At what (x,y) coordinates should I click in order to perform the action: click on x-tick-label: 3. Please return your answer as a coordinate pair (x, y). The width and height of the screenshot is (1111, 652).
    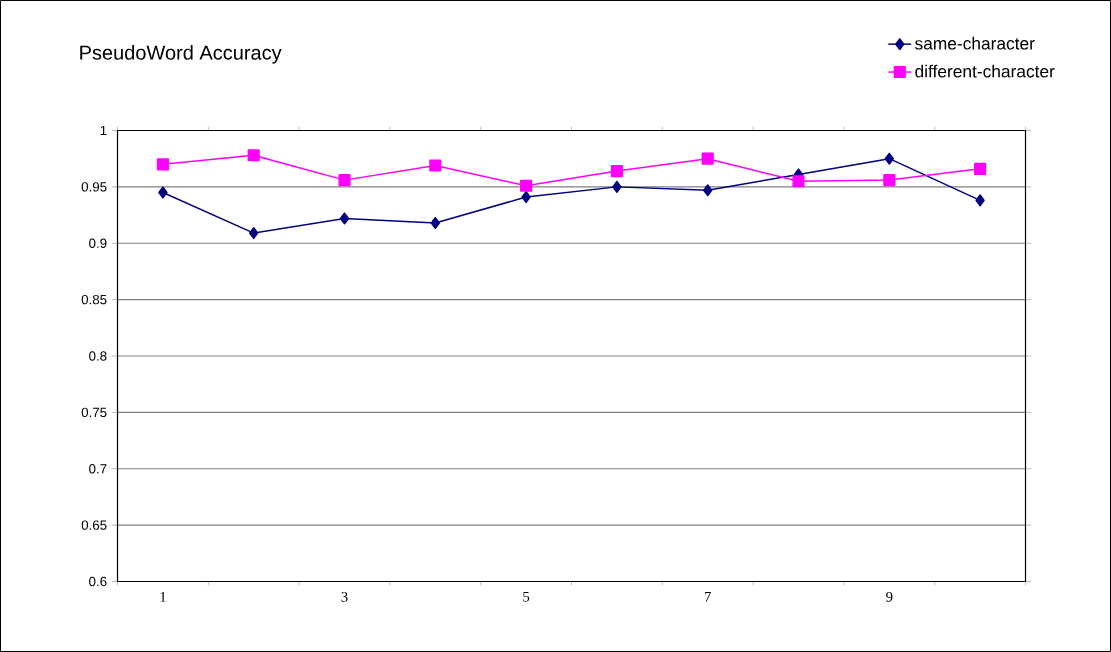
    Looking at the image, I should click on (344, 596).